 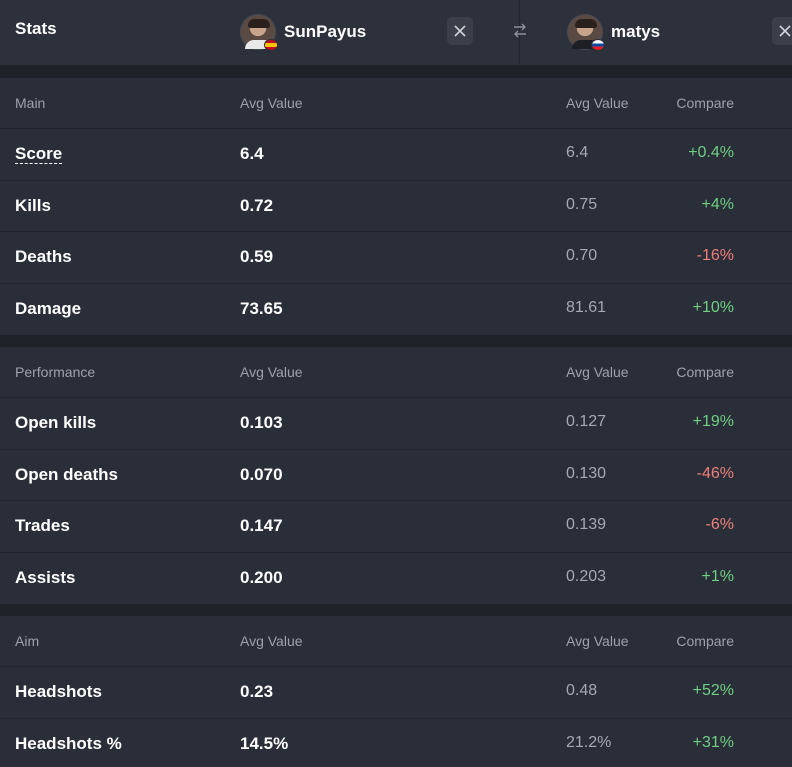 I want to click on table-row: Assists 0.200 0.203 +1%, so click(x=396, y=579).